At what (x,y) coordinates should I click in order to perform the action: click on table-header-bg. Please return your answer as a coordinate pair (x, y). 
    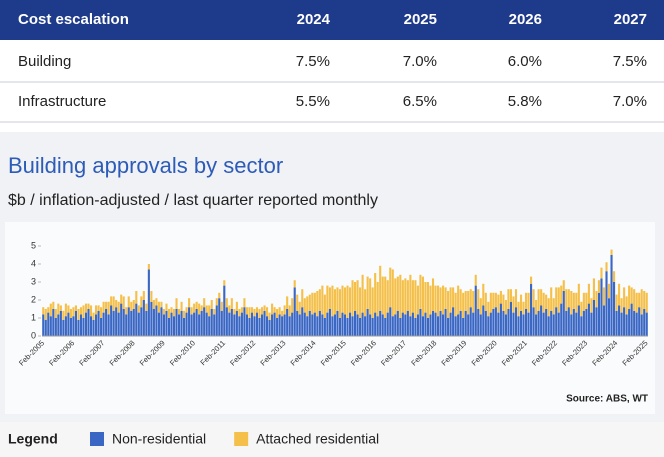
    Looking at the image, I should click on (332, 20).